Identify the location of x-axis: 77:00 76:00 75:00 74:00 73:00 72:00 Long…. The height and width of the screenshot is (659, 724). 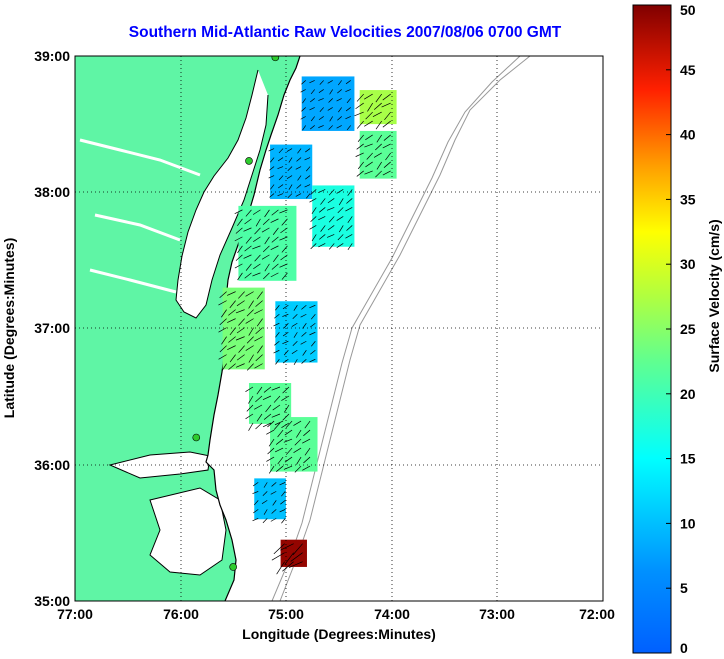
(336, 624).